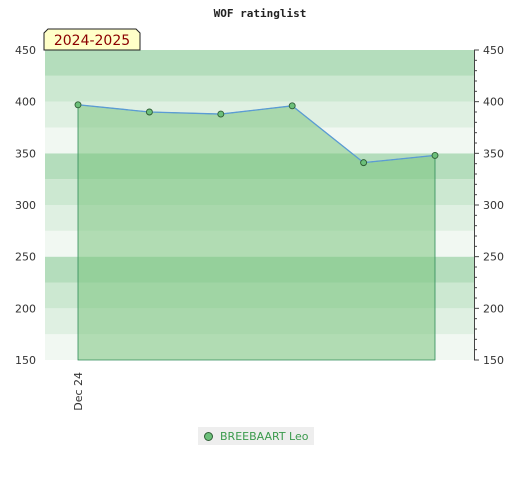  What do you see at coordinates (493, 257) in the screenshot?
I see `y-tick-label-right: 250` at bounding box center [493, 257].